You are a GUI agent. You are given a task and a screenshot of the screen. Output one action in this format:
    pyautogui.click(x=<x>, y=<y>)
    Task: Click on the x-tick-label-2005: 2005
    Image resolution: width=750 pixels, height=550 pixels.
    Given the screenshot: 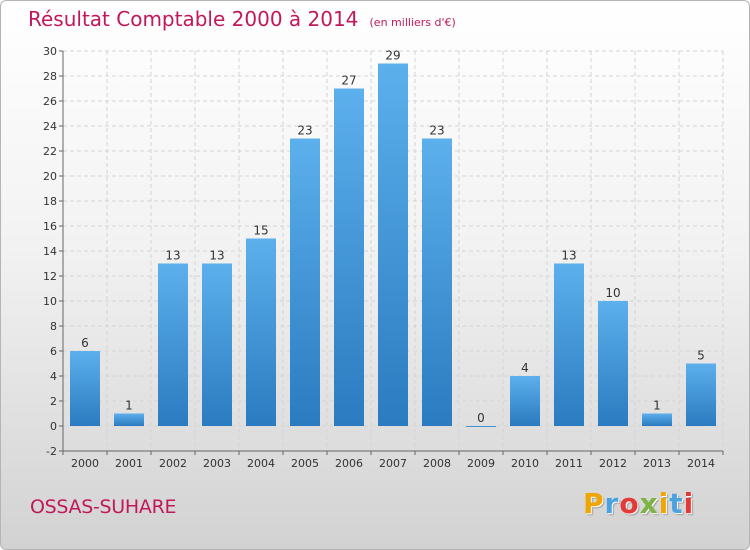 What is the action you would take?
    pyautogui.click(x=305, y=463)
    